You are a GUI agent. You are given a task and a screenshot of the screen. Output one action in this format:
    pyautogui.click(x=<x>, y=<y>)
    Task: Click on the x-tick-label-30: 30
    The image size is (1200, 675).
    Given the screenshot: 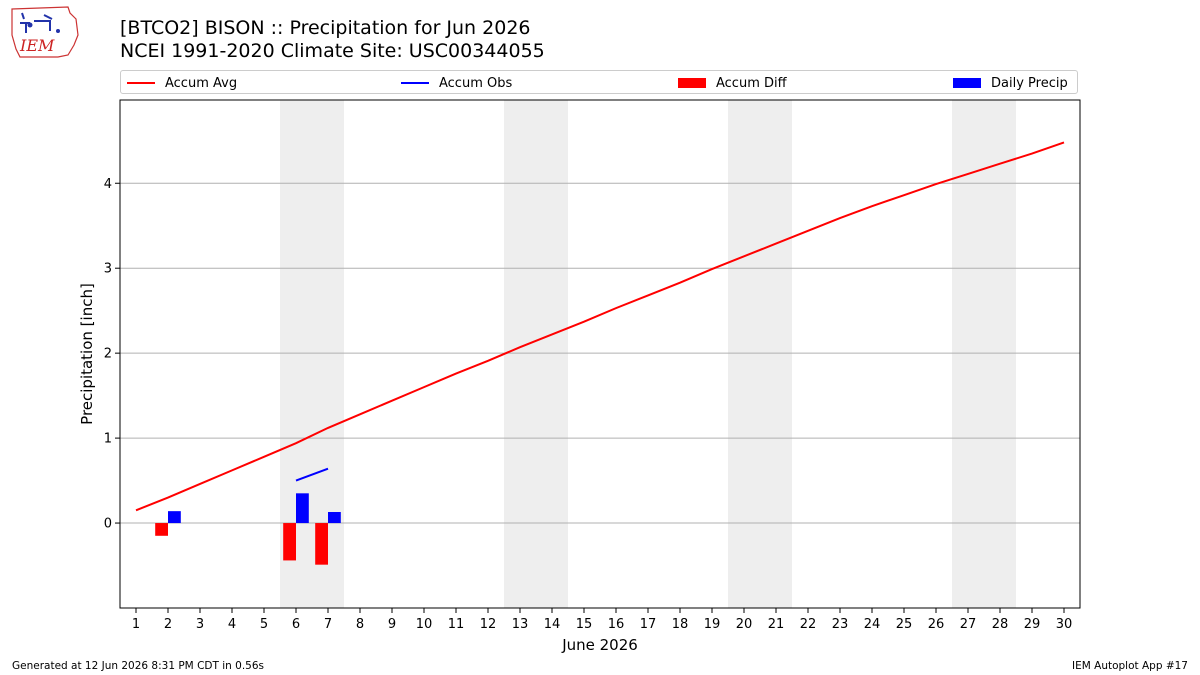 What is the action you would take?
    pyautogui.click(x=1064, y=624)
    